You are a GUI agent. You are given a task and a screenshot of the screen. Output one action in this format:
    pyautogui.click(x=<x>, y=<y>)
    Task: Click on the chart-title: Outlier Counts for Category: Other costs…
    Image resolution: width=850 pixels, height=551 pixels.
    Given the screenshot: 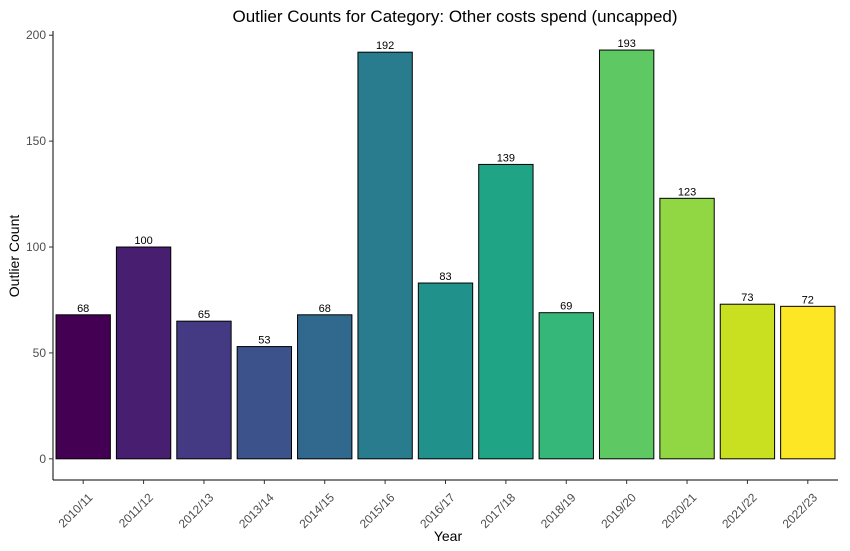 What is the action you would take?
    pyautogui.click(x=454, y=16)
    